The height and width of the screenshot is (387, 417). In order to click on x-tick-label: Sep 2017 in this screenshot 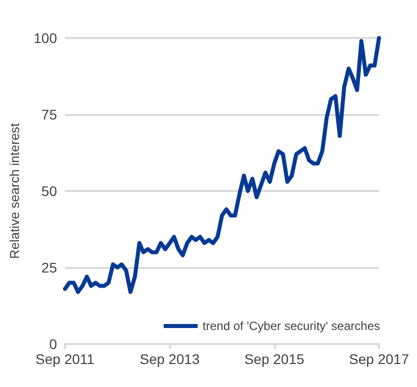, I will do `click(379, 359)`.